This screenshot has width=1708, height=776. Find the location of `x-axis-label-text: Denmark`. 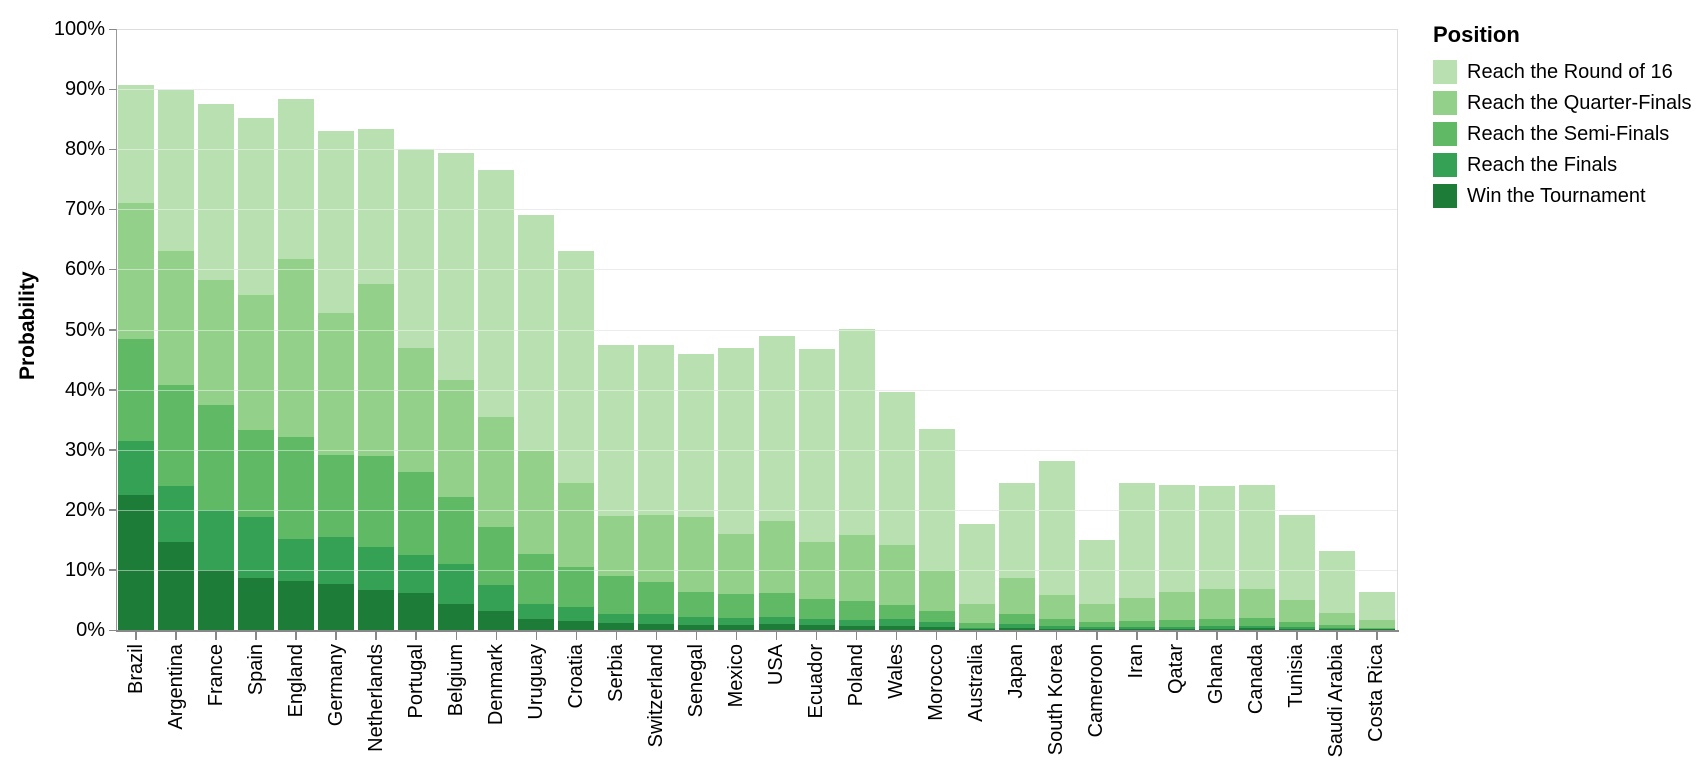

x-axis-label-text: Denmark is located at coordinates (495, 685).